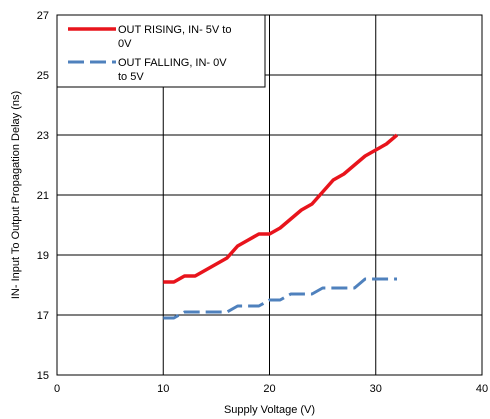  I want to click on y-tick-label: 19, so click(43, 256).